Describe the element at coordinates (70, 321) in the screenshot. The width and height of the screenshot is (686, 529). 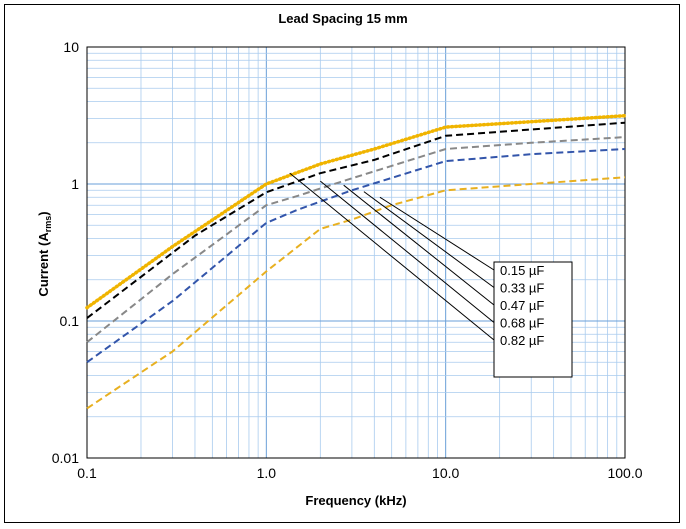
I see `y-tick-label: 0.1` at that location.